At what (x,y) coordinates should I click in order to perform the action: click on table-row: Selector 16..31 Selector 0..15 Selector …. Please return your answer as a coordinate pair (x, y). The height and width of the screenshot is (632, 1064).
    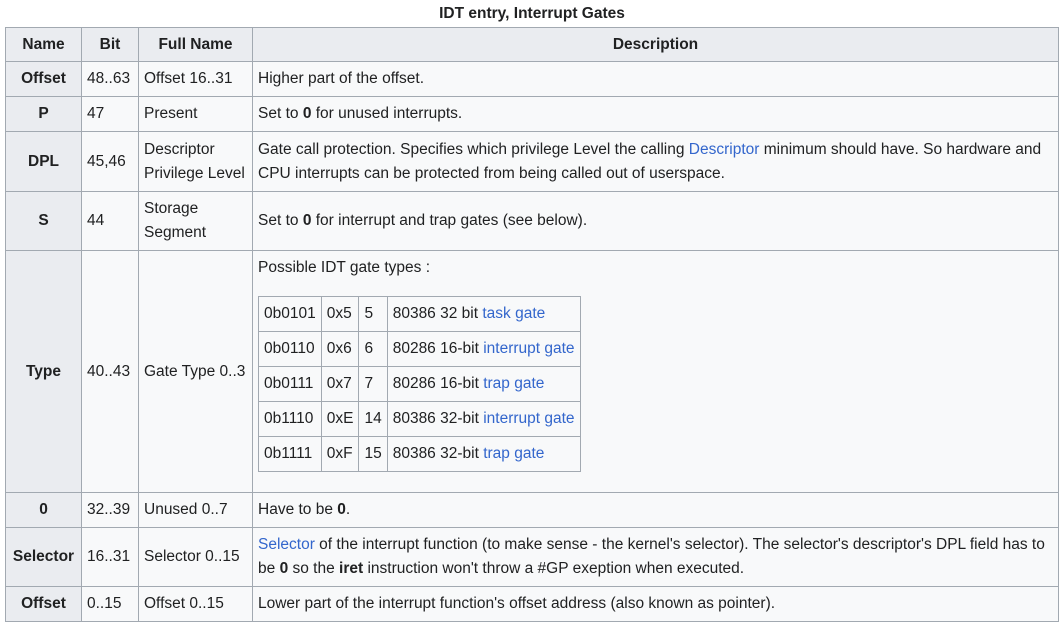
    Looking at the image, I should click on (532, 557).